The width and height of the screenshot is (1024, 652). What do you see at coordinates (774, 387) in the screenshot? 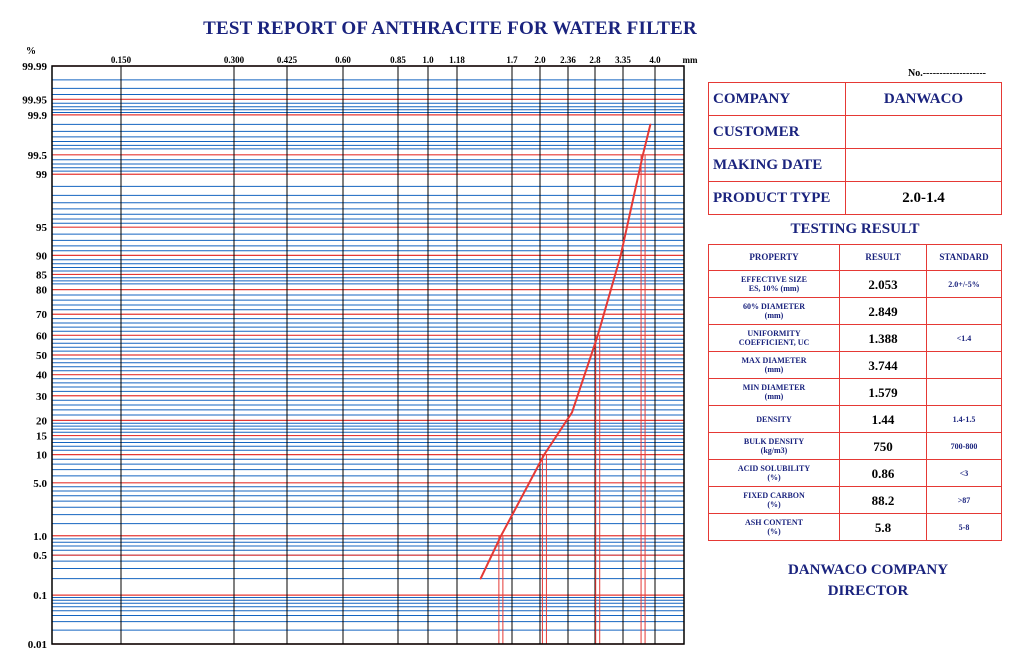
I see `property-name: MIN DIAMETER` at bounding box center [774, 387].